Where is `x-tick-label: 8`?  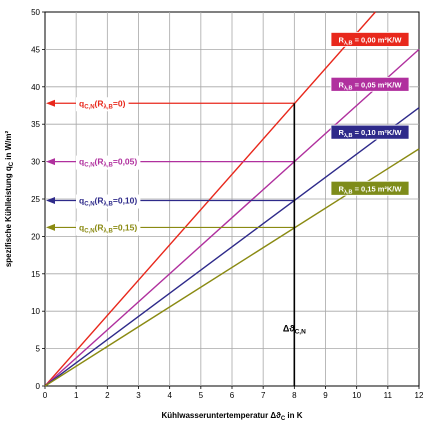
x-tick-label: 8 is located at coordinates (294, 395).